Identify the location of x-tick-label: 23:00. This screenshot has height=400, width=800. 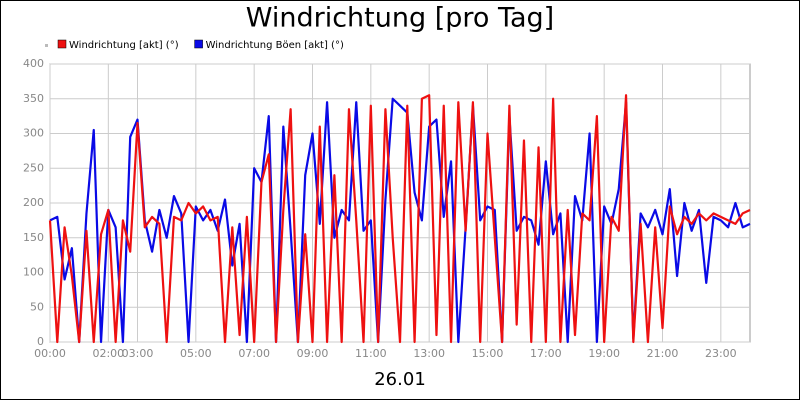
(721, 353).